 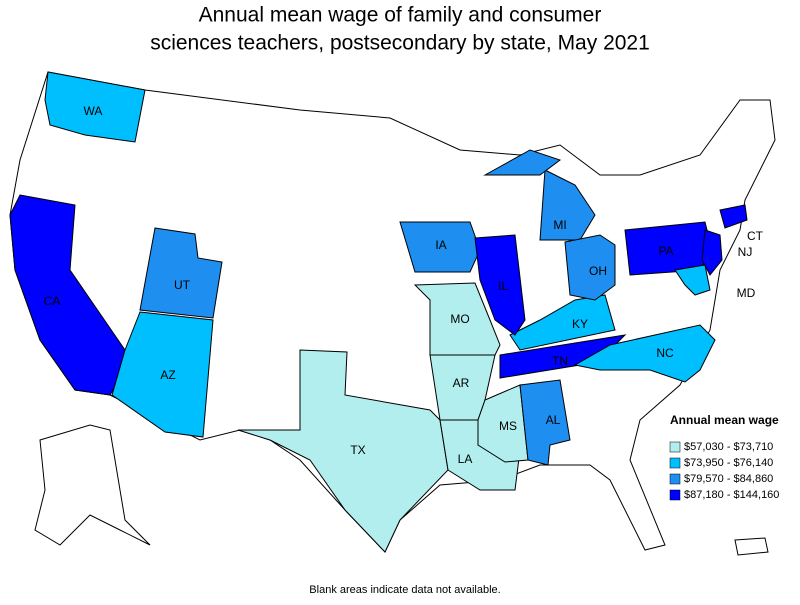 I want to click on legend-title: Annual mean wage, so click(x=724, y=420).